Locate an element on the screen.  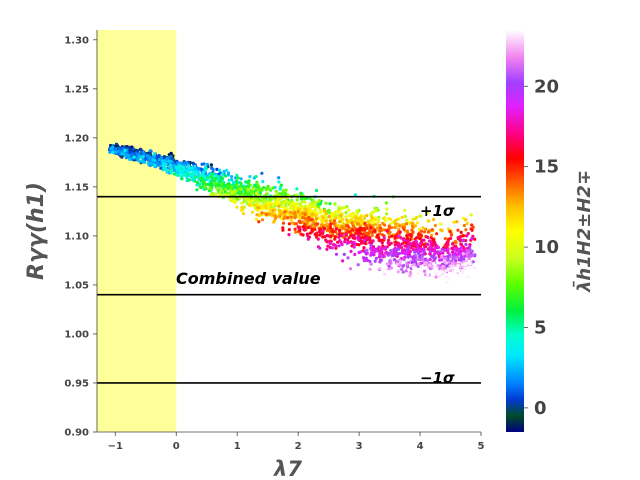
x-tick-label: 0 is located at coordinates (176, 446).